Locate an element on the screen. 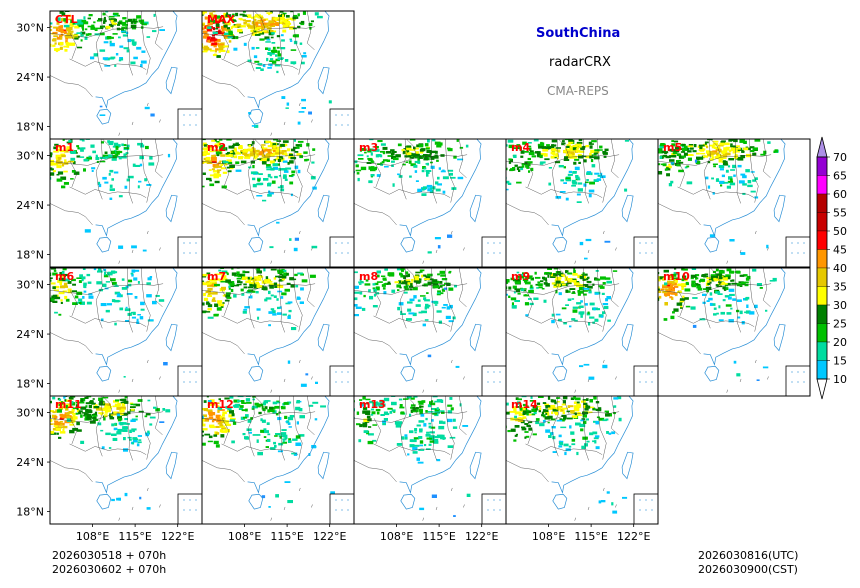  panel-label: m6 is located at coordinates (64, 276).